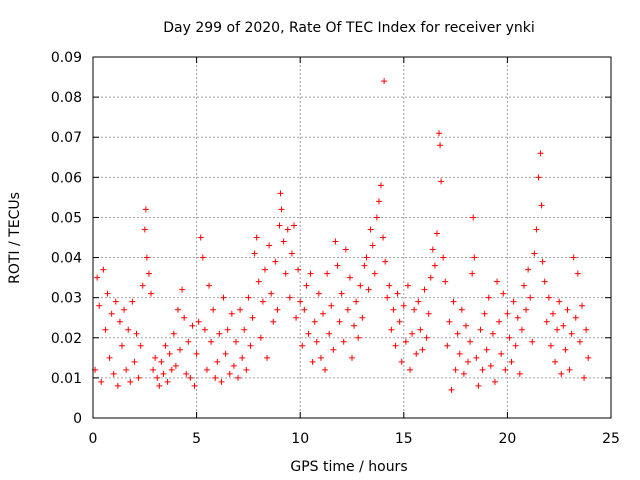  Describe the element at coordinates (66, 138) in the screenshot. I see `y-tick-label: 0.07` at that location.